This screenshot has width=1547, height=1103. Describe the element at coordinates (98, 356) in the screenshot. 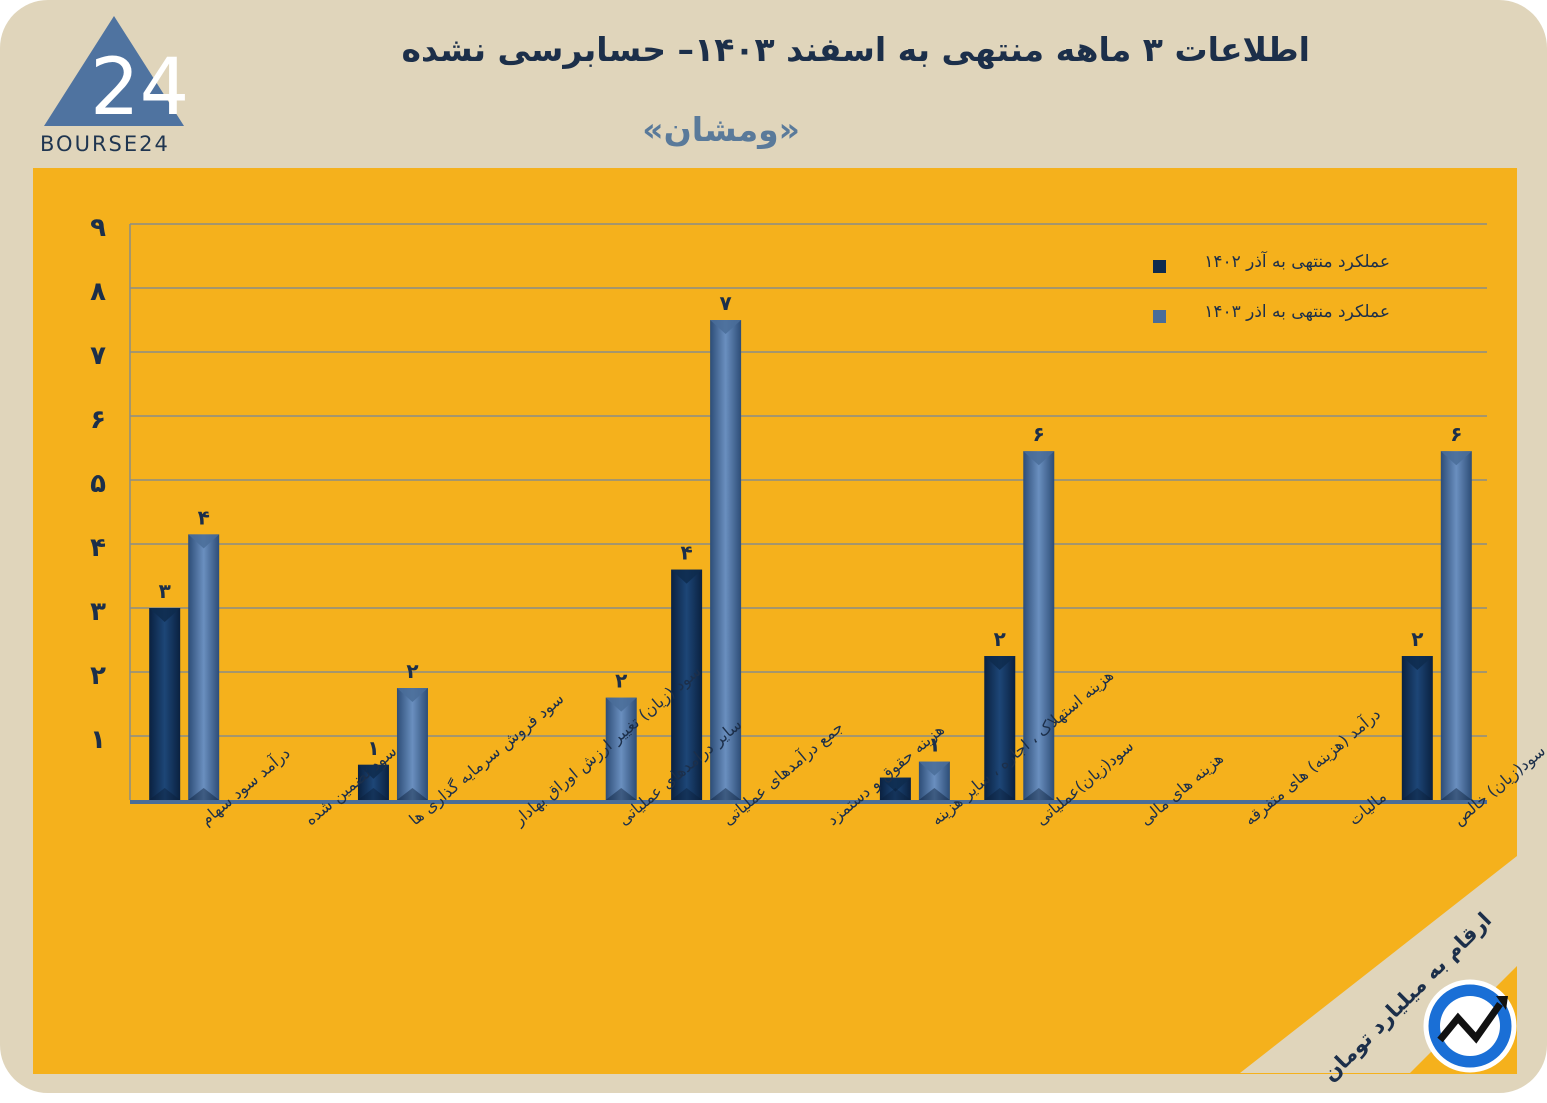

I see `y-tick-label: ۷` at that location.